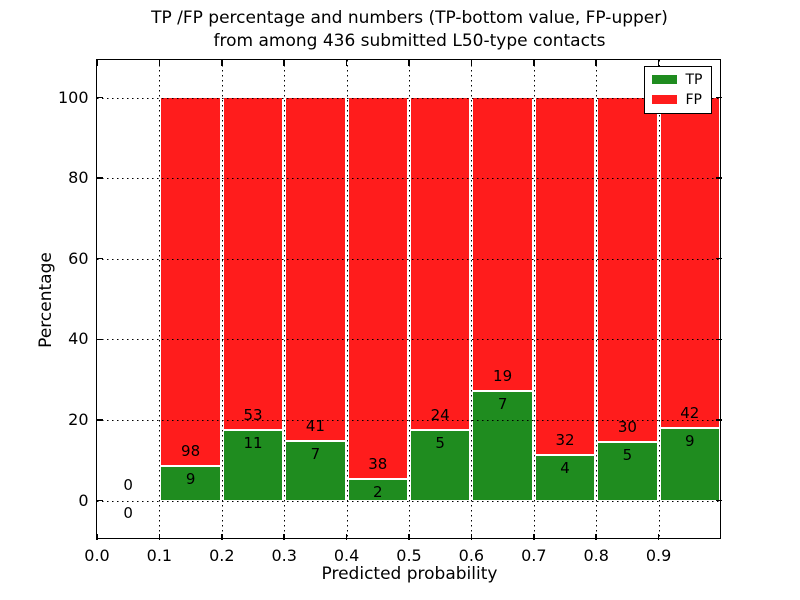 The width and height of the screenshot is (800, 600). Describe the element at coordinates (664, 79) in the screenshot. I see `tp-color-swatch` at that location.